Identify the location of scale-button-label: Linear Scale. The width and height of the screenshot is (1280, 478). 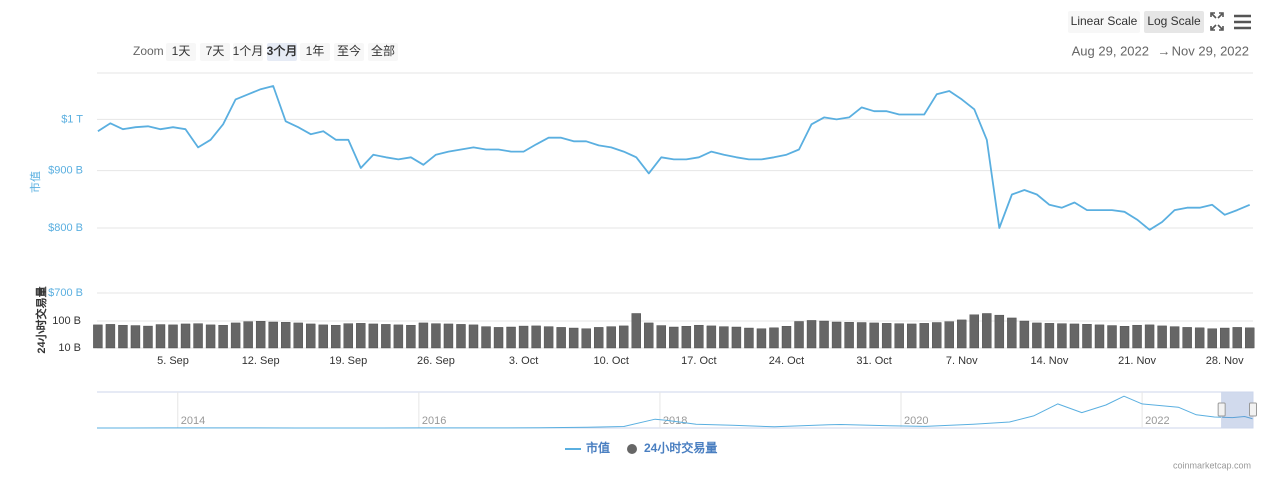
(1104, 21).